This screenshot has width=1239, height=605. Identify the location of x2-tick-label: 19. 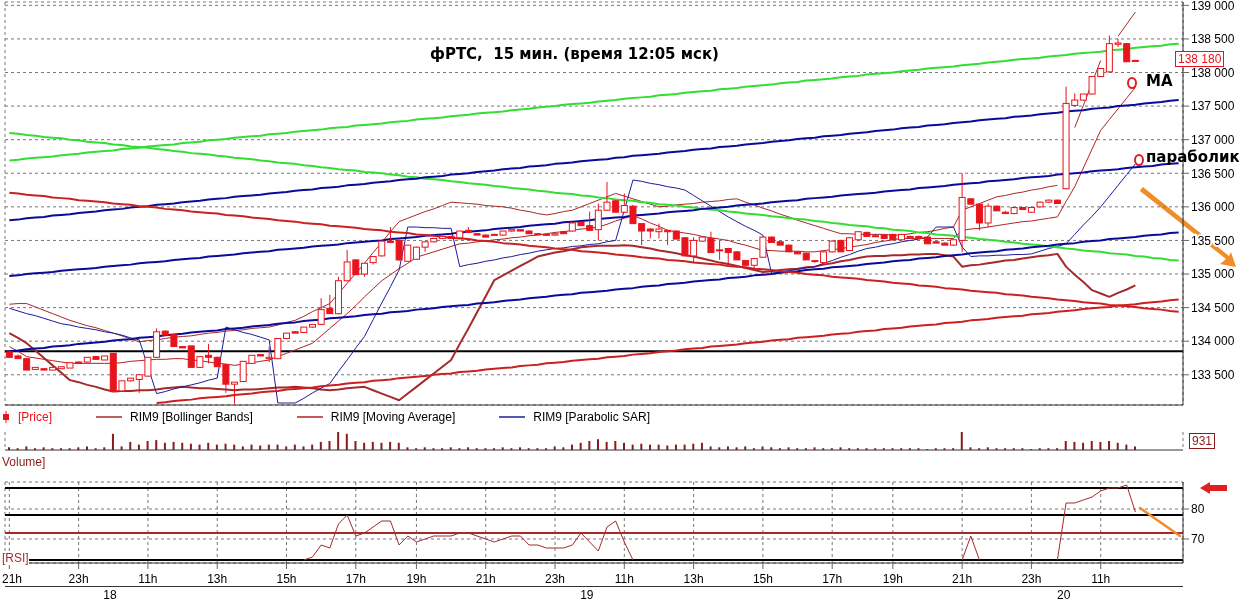
(587, 595).